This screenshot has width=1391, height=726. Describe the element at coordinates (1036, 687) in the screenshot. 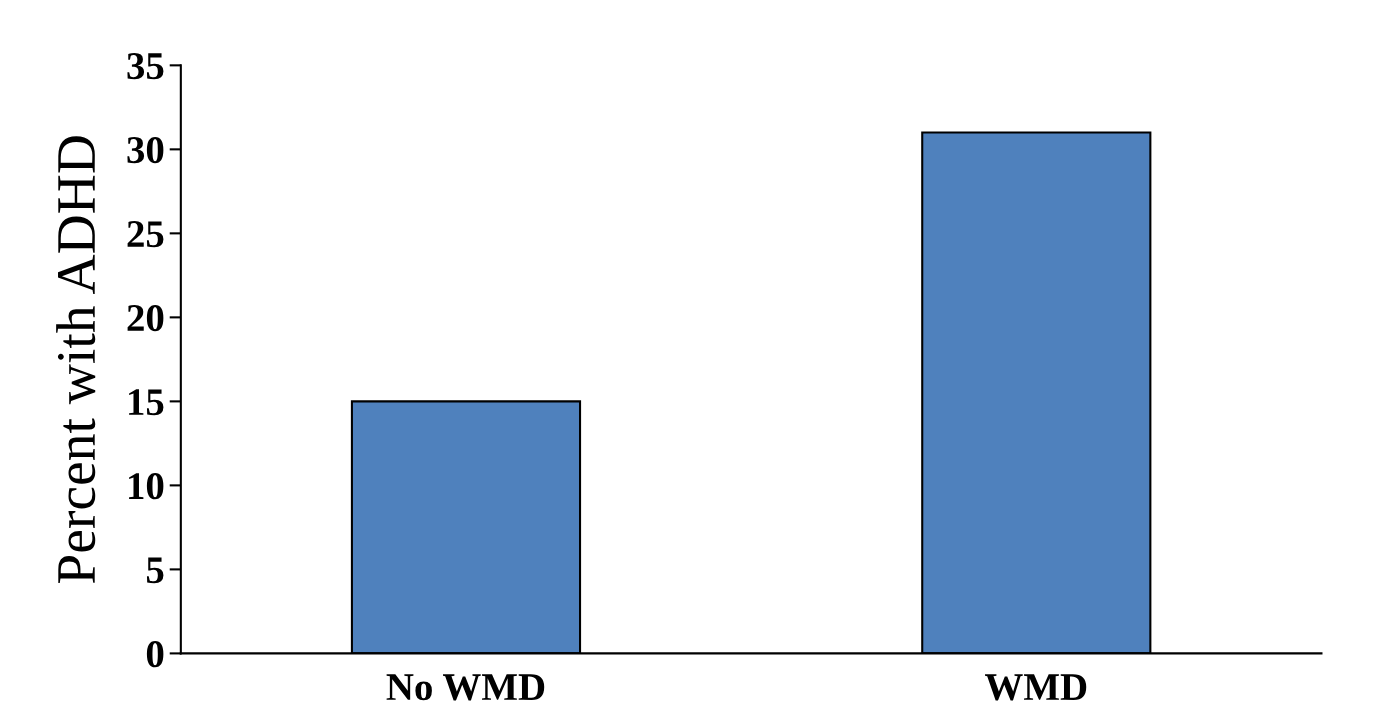

I see `x-tick-label: WMD` at that location.